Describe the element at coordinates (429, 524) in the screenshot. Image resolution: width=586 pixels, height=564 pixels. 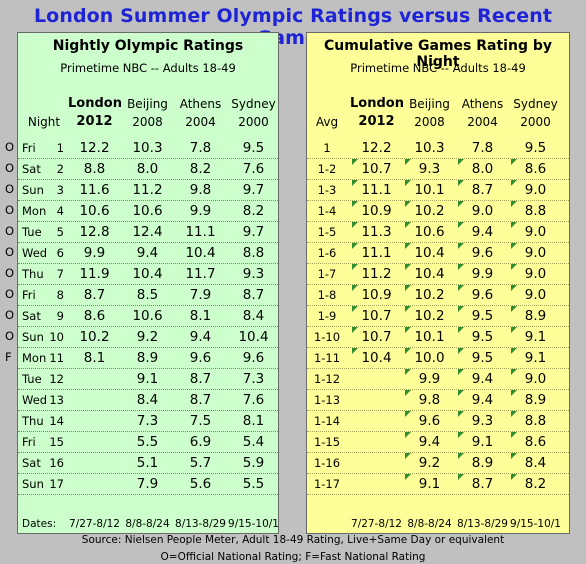
I see `date-range: 8/8-8/24` at that location.